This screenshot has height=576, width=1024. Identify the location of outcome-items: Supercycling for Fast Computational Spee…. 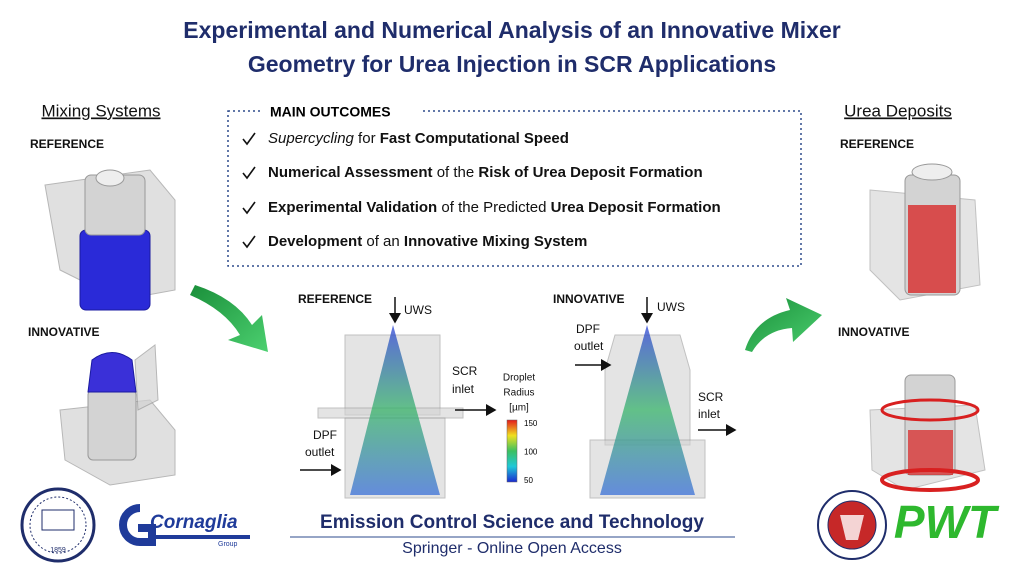
(494, 190).